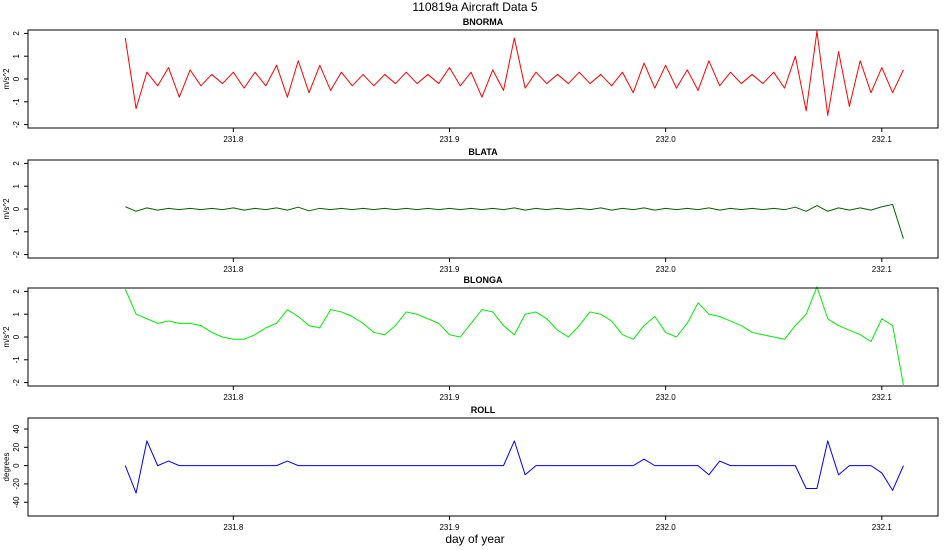 The image size is (950, 550). Describe the element at coordinates (483, 22) in the screenshot. I see `panel-title: BNORMA` at that location.